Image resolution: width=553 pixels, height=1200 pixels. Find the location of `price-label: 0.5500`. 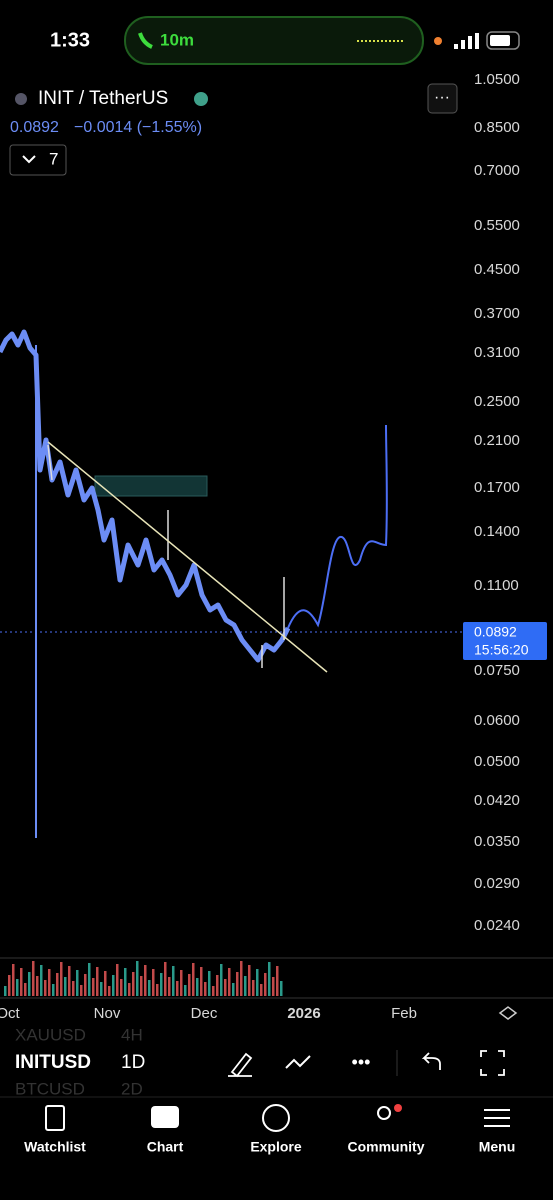

price-label: 0.5500 is located at coordinates (497, 225).